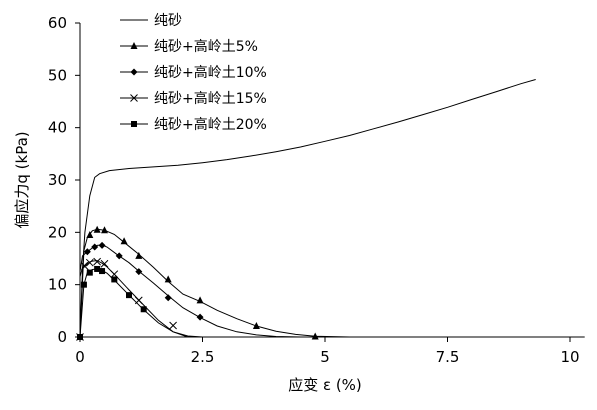  Describe the element at coordinates (62, 337) in the screenshot. I see `y-tick-label: 0` at that location.